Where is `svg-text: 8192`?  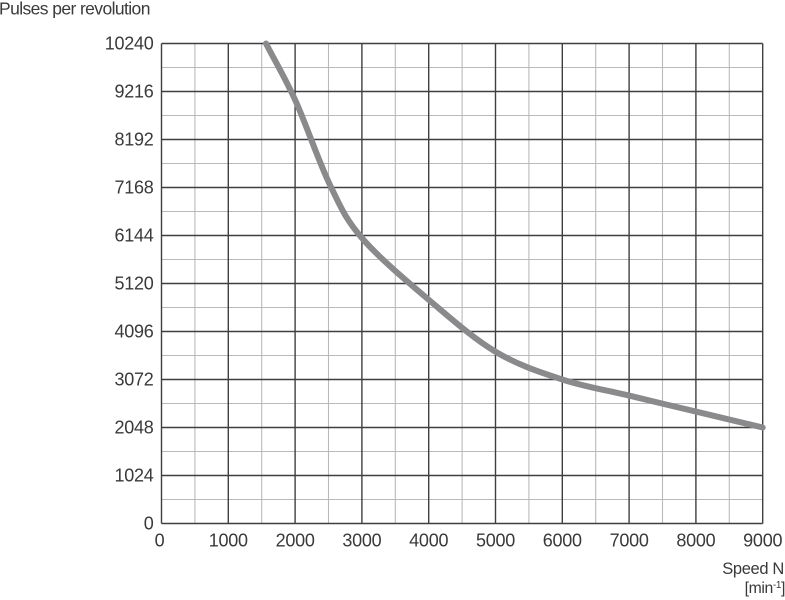 svg-text: 8192 is located at coordinates (133, 139).